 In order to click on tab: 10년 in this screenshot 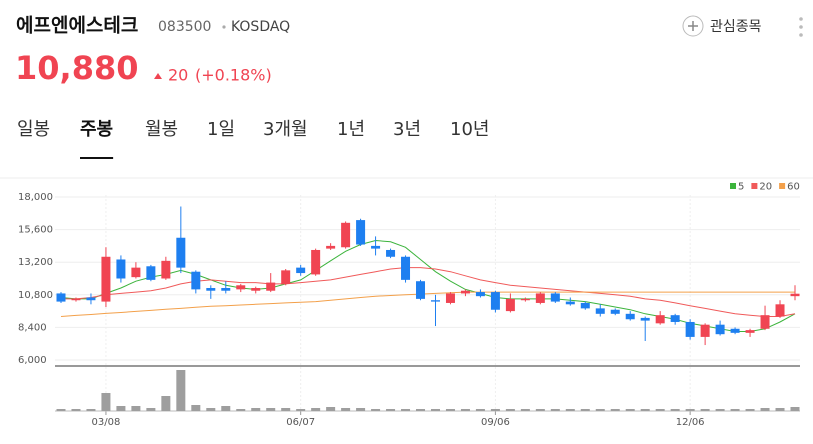, I will do `click(469, 129)`.